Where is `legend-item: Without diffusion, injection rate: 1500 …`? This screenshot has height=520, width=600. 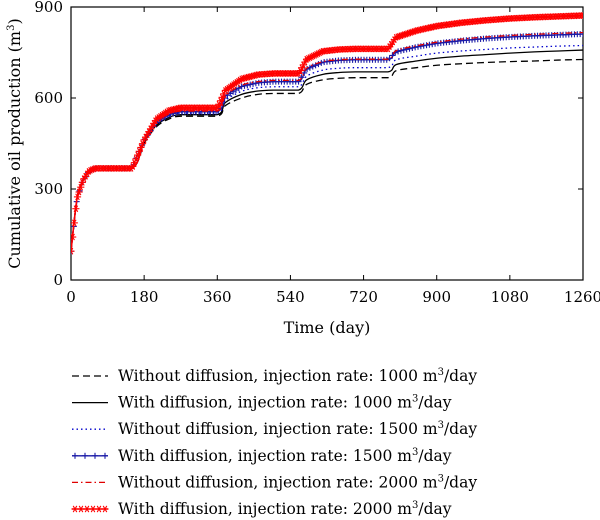 legend-item: Without diffusion, injection rate: 1500 … is located at coordinates (274, 429).